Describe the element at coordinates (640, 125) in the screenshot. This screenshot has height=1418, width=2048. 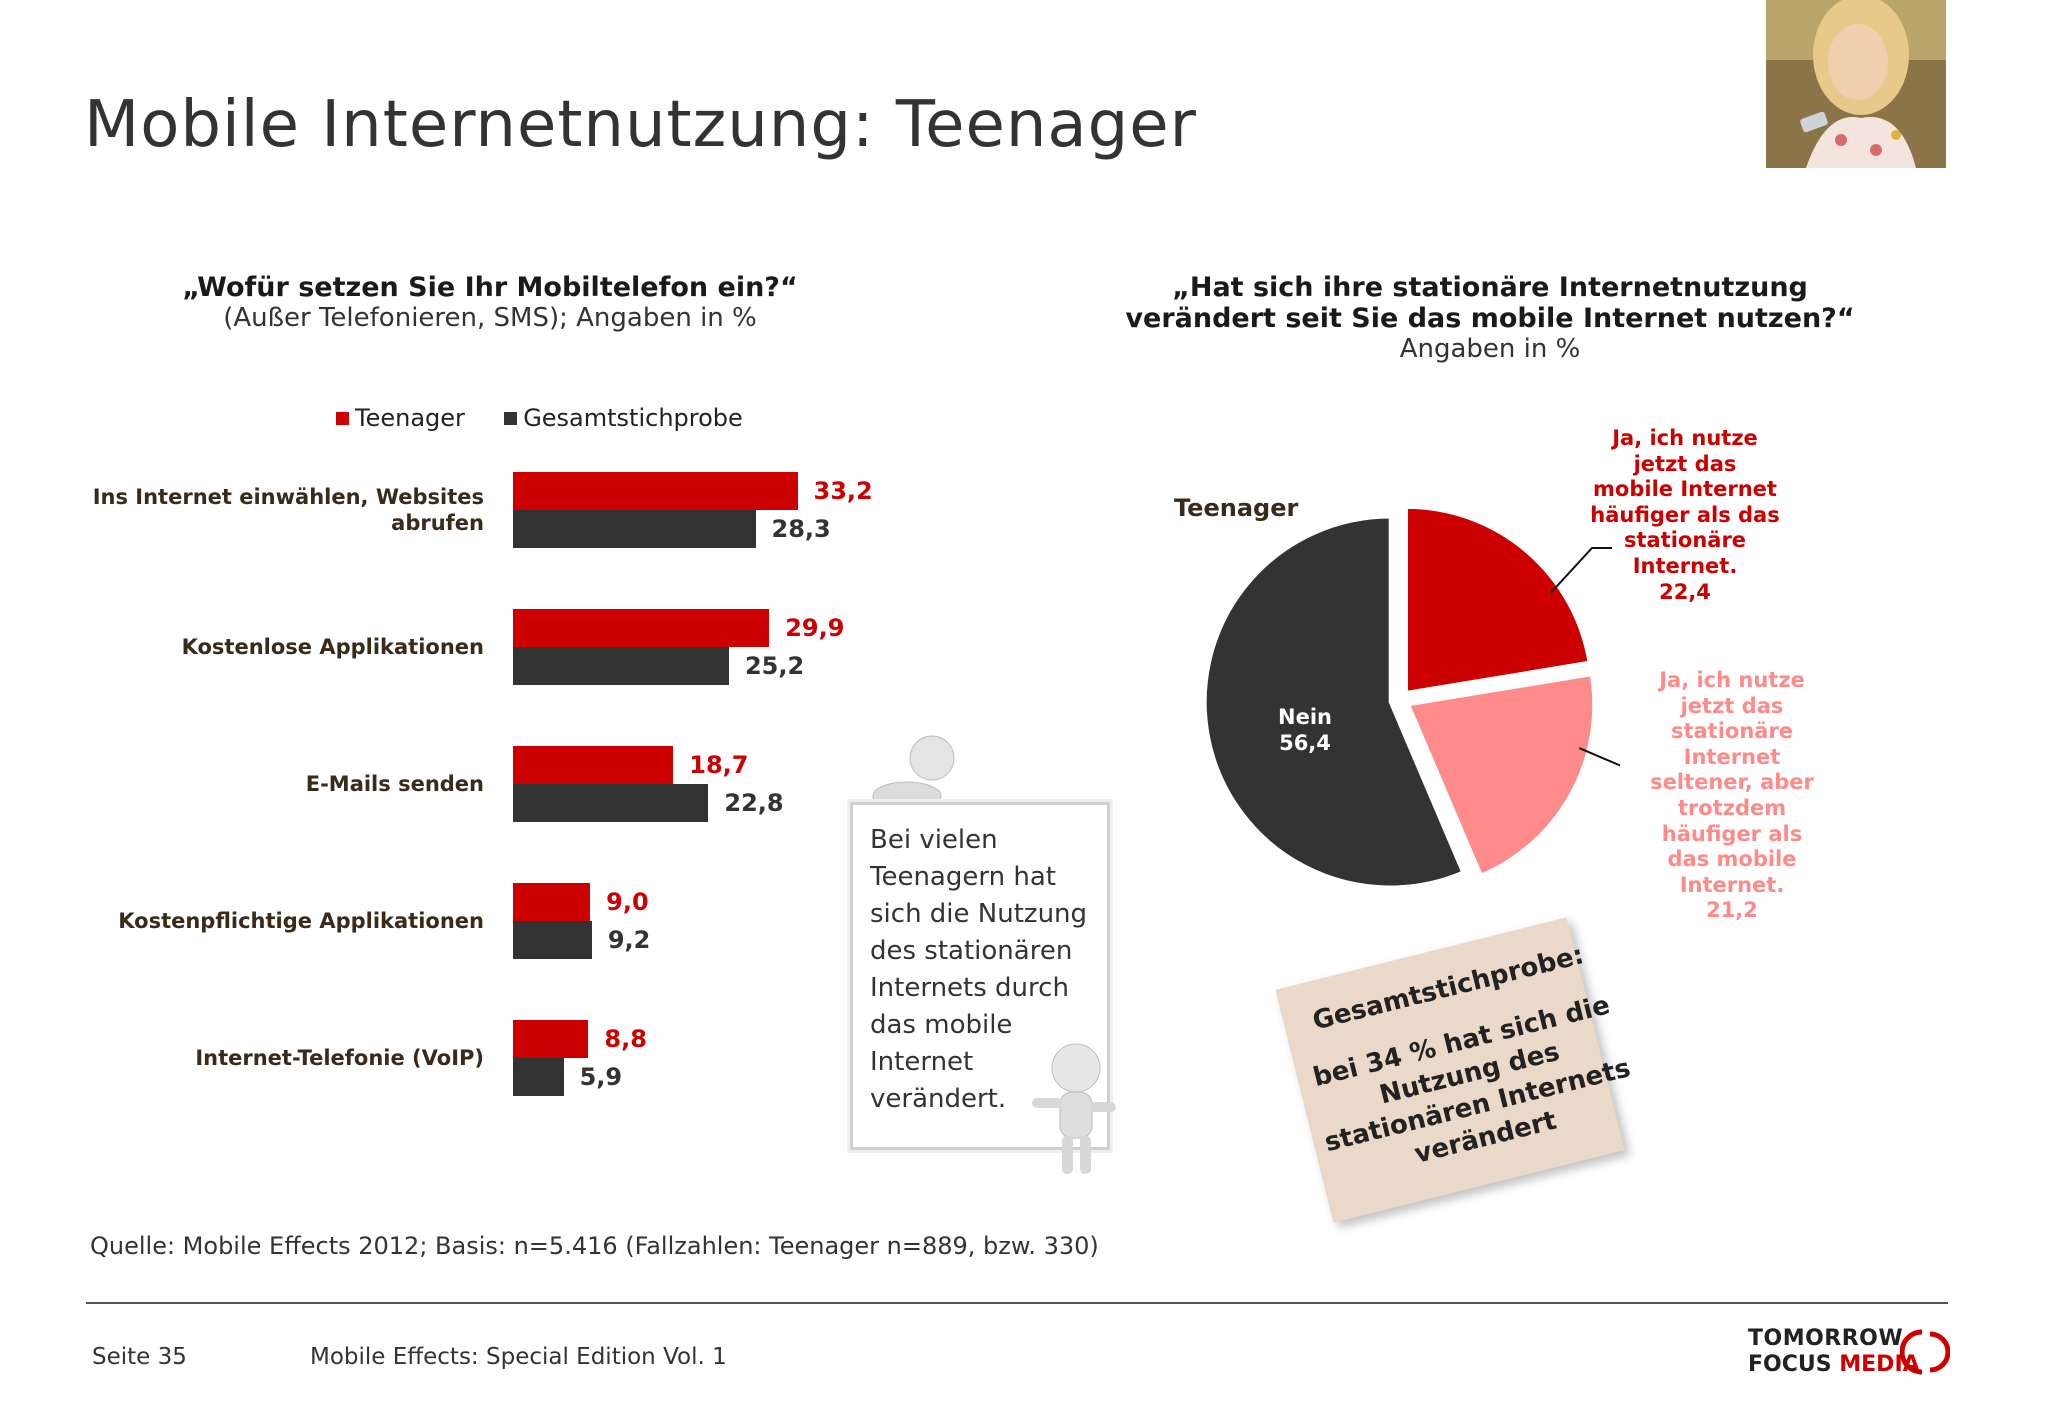
I see `page-title: Mobile Internetnutzung: Teenager` at that location.